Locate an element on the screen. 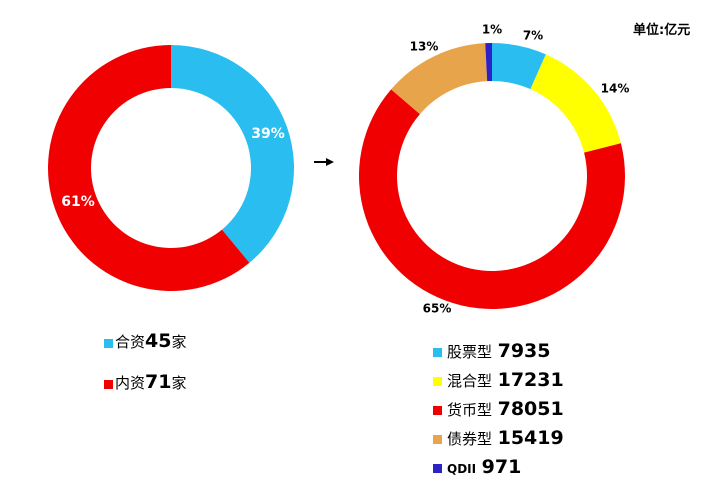 The width and height of the screenshot is (722, 503). legend-value: 78051 is located at coordinates (530, 409).